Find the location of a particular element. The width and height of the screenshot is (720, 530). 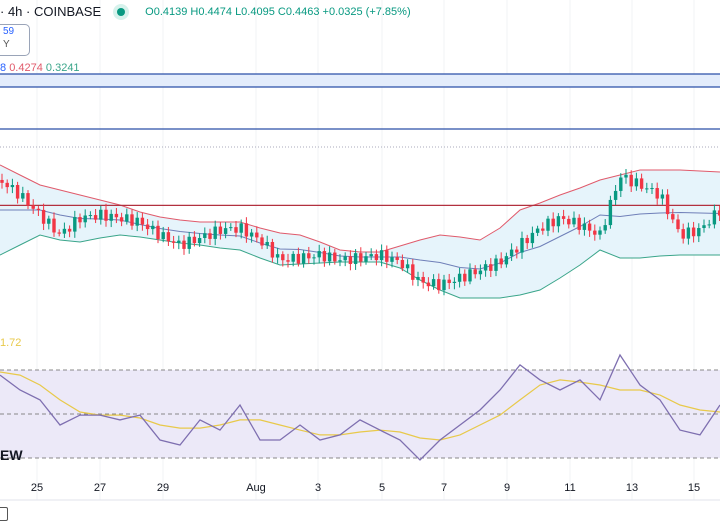

rsi-legend-value: 1.72 is located at coordinates (11, 343).